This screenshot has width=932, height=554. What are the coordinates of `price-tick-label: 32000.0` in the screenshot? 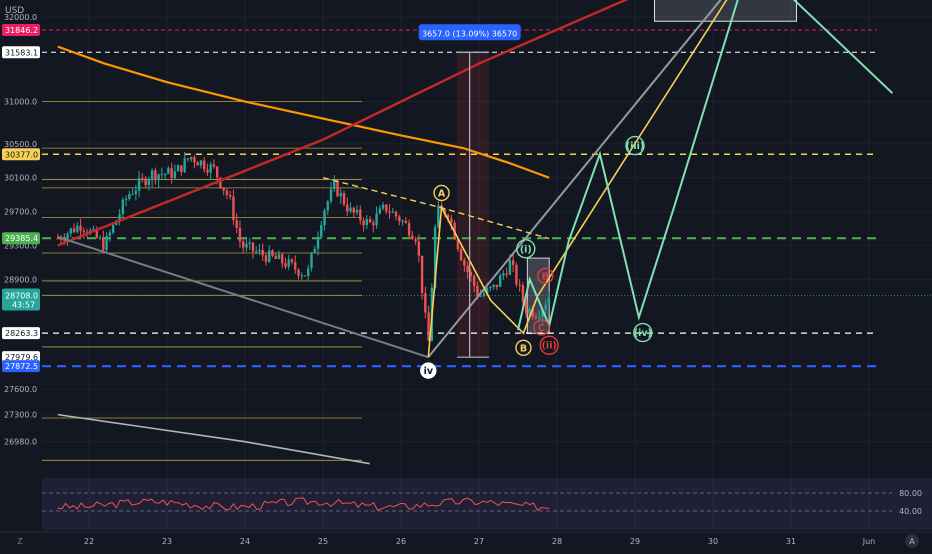 It's located at (20, 17).